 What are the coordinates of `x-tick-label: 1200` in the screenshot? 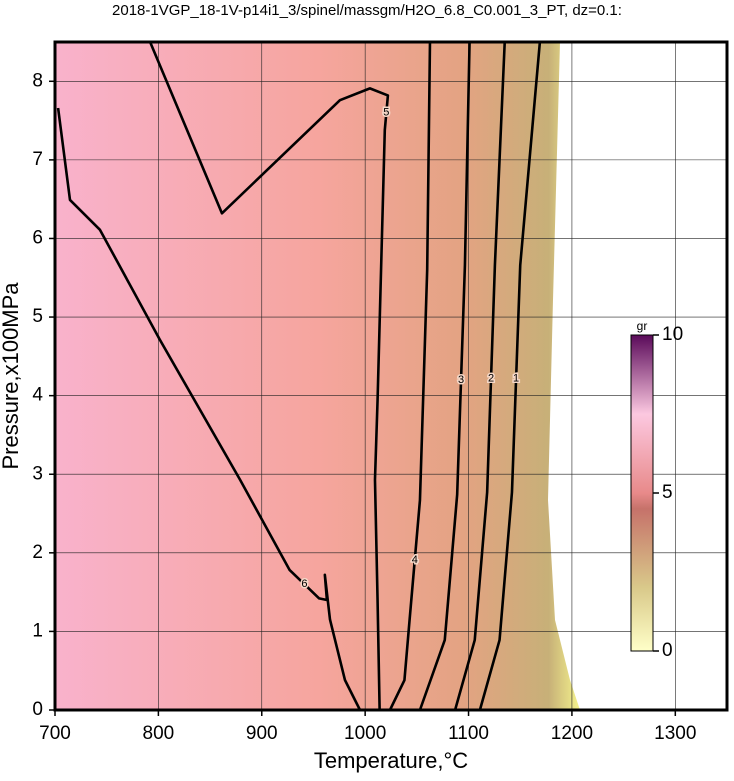 It's located at (572, 733).